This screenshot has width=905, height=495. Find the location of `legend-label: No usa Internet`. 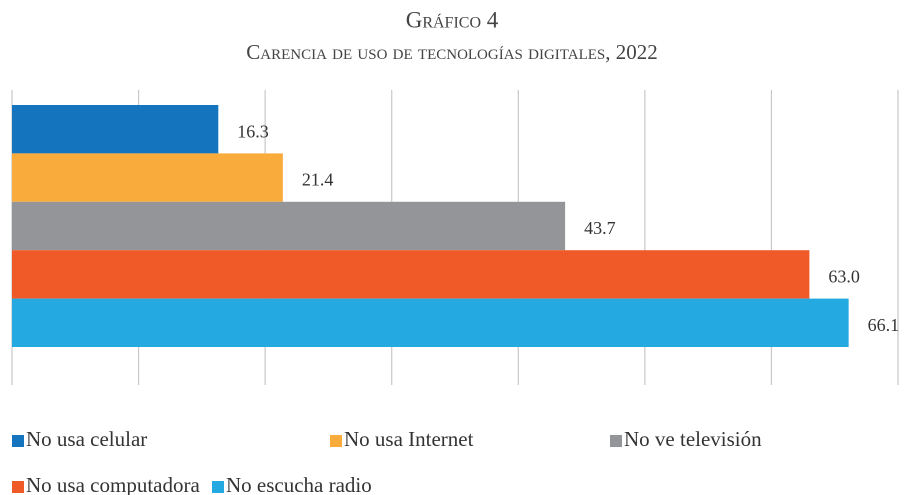

legend-label: No usa Internet is located at coordinates (409, 439).